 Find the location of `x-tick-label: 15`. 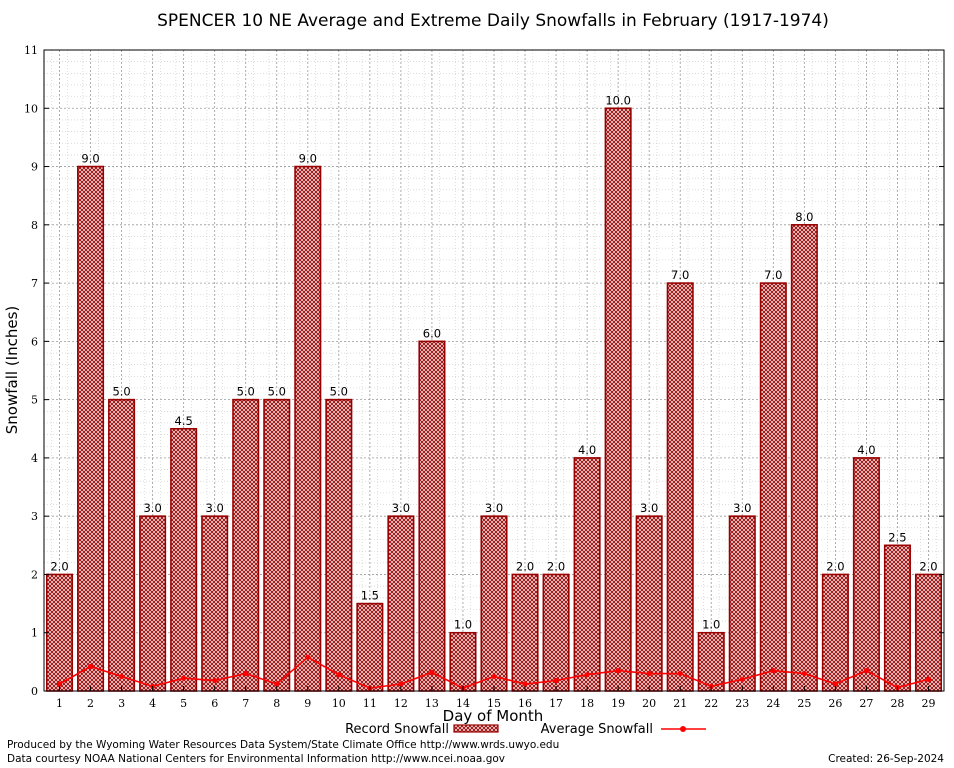

x-tick-label: 15 is located at coordinates (494, 703).